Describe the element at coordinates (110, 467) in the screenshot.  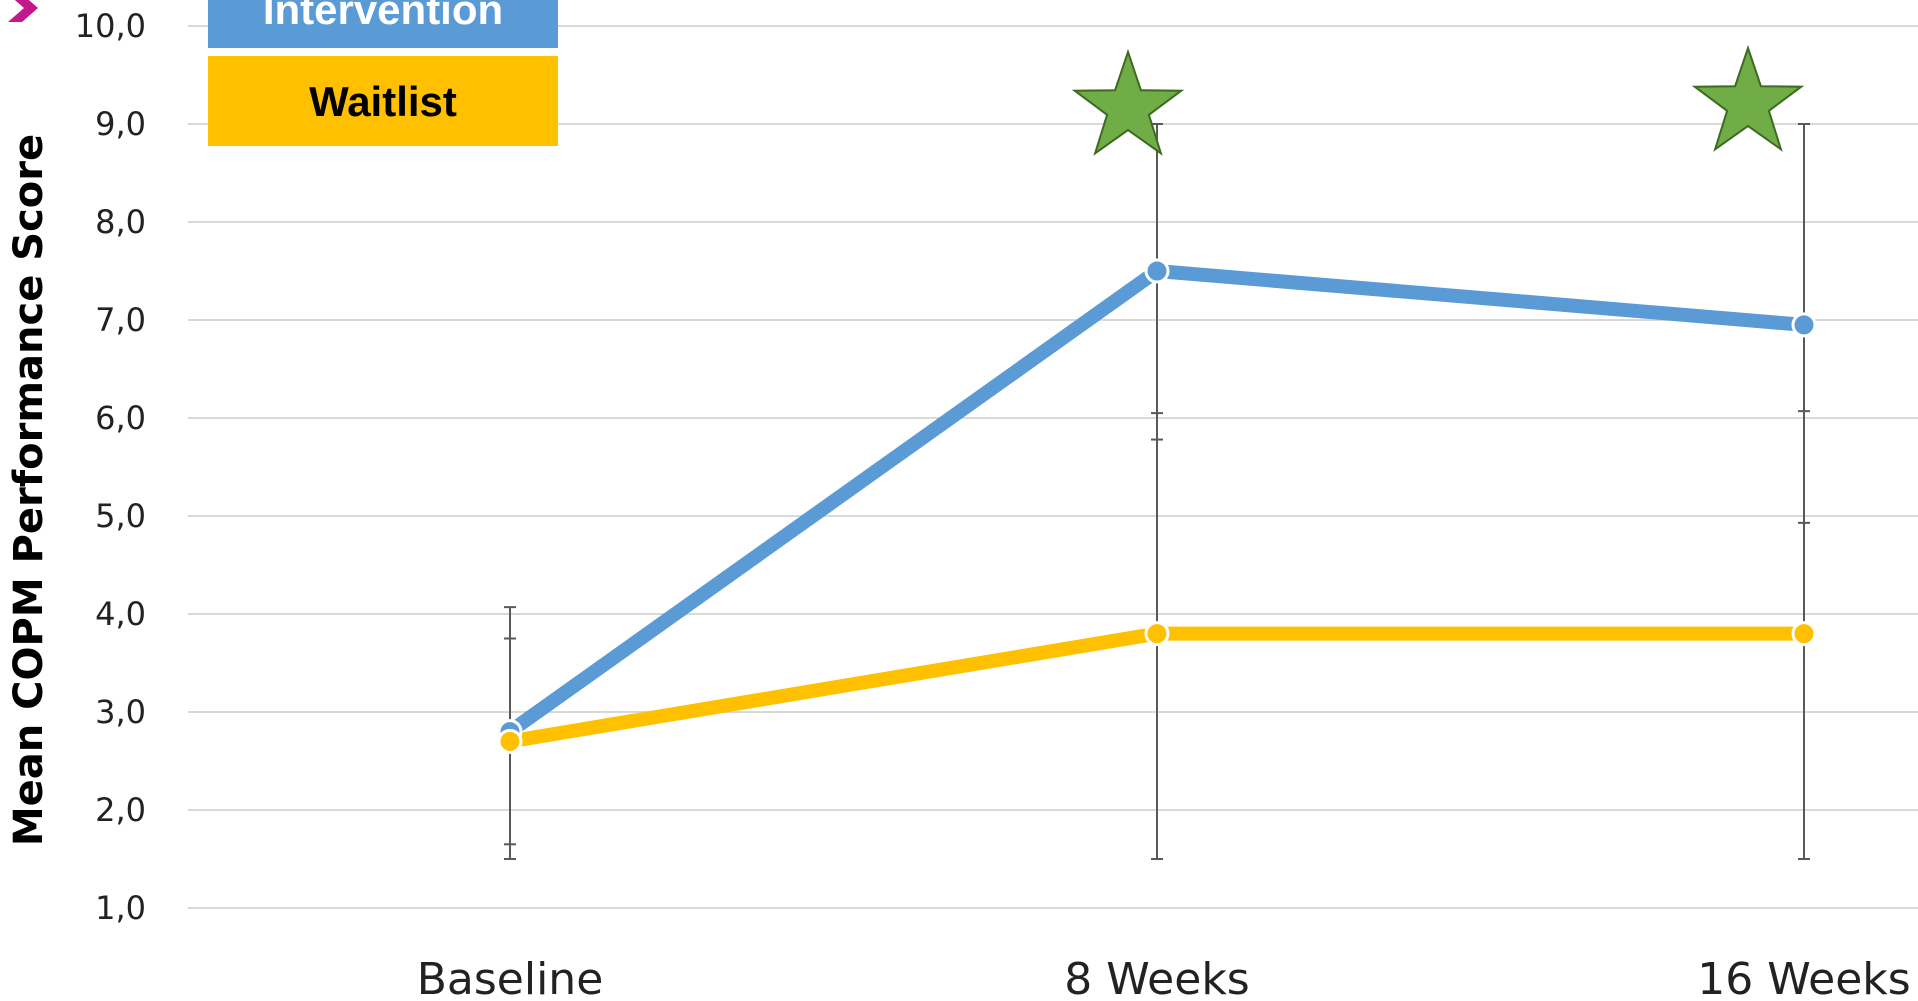
I see `y-axis-ticks: 1,0 2,0 3,0 4,0 5,0 6,0 7,0 8,0 9,0 10,0` at that location.